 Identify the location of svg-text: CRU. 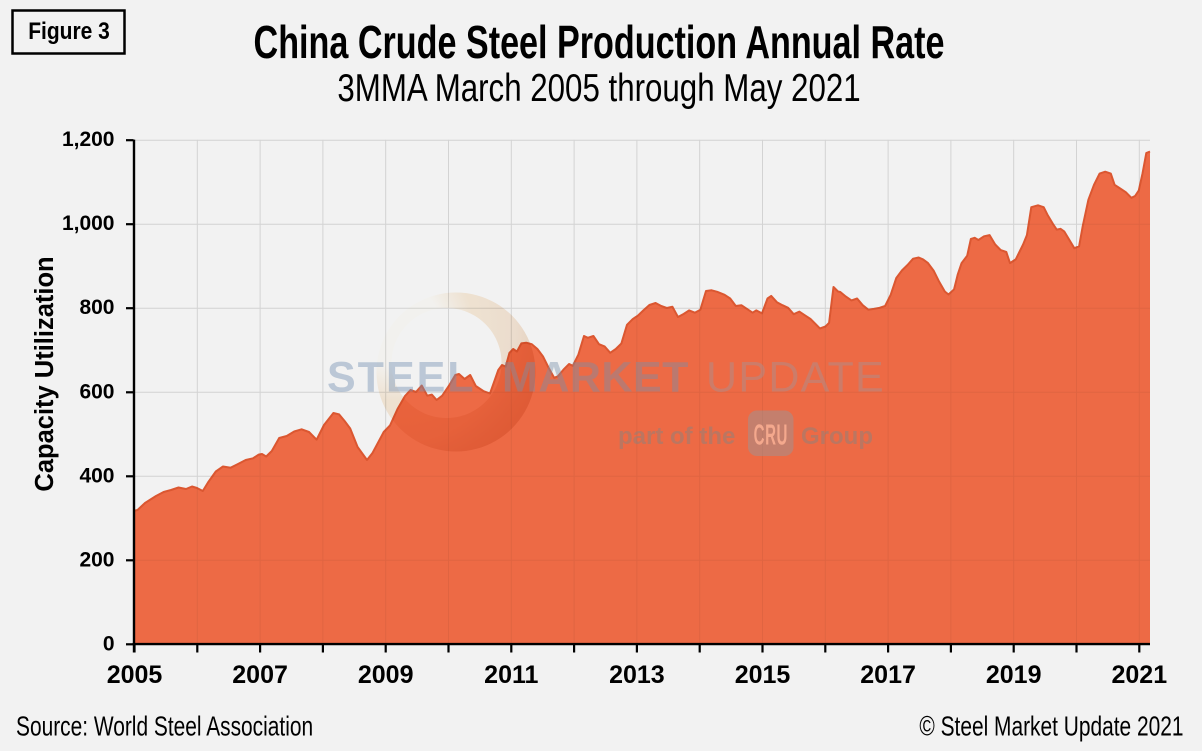
(771, 434).